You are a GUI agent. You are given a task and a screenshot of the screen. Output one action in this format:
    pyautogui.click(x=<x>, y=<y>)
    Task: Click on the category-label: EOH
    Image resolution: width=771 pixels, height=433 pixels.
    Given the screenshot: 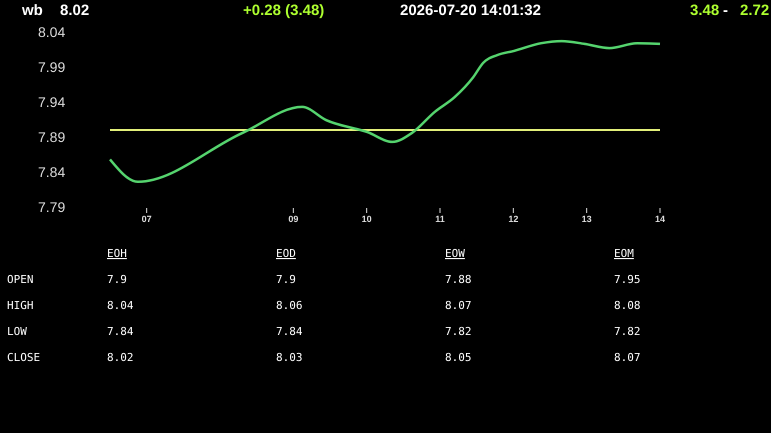 What is the action you would take?
    pyautogui.click(x=117, y=253)
    